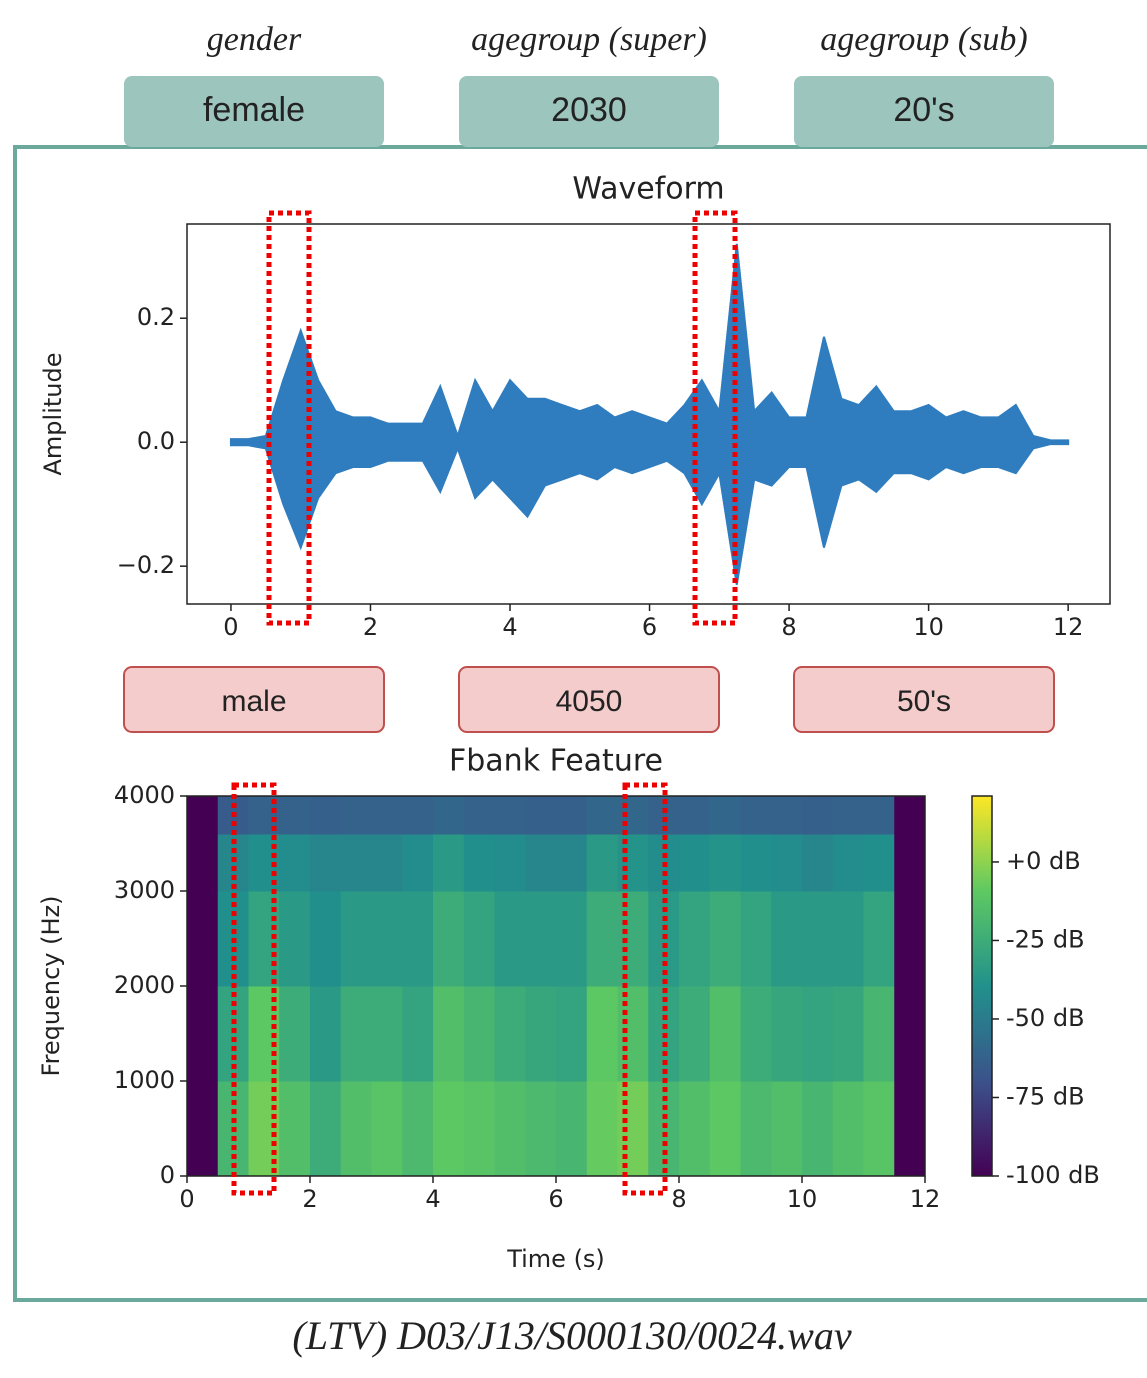 This screenshot has width=1147, height=1378. I want to click on x-tick-label: 6, so click(555, 1199).